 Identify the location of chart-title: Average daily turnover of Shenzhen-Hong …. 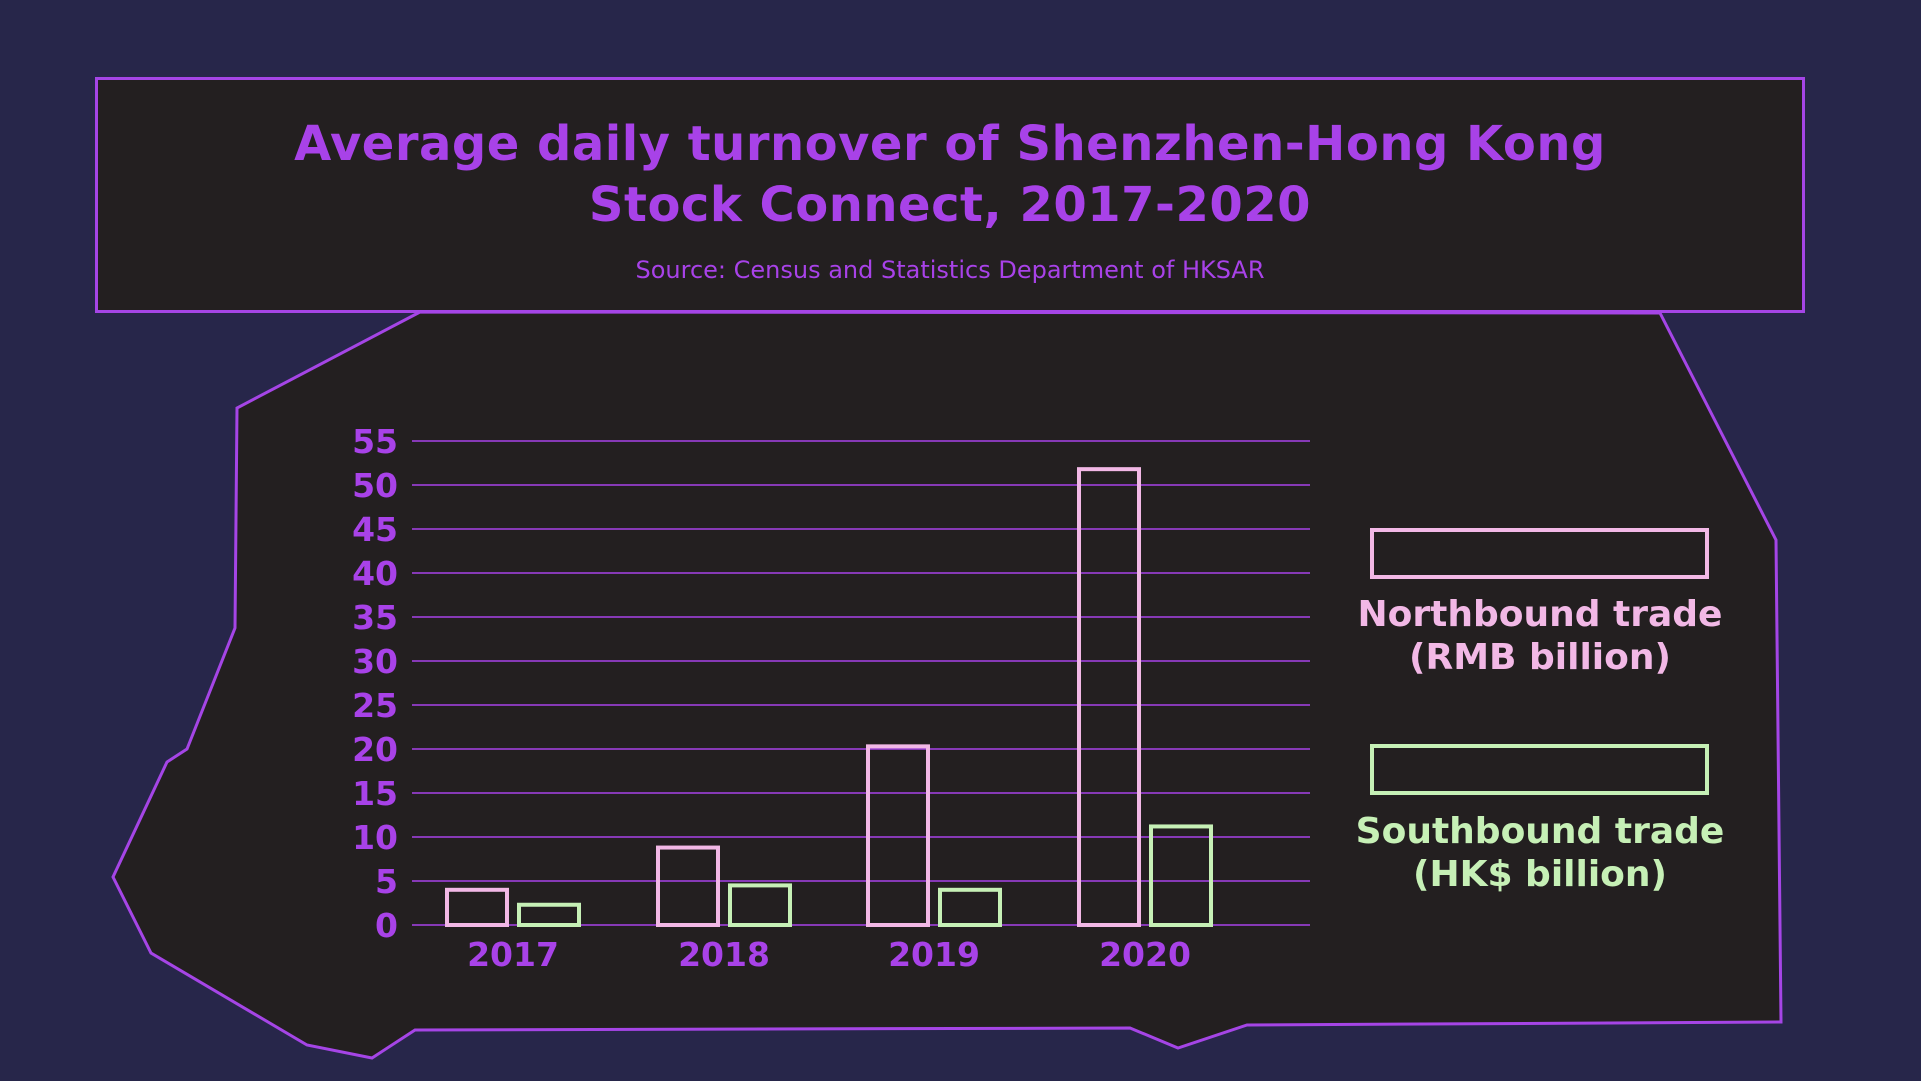
(950, 175).